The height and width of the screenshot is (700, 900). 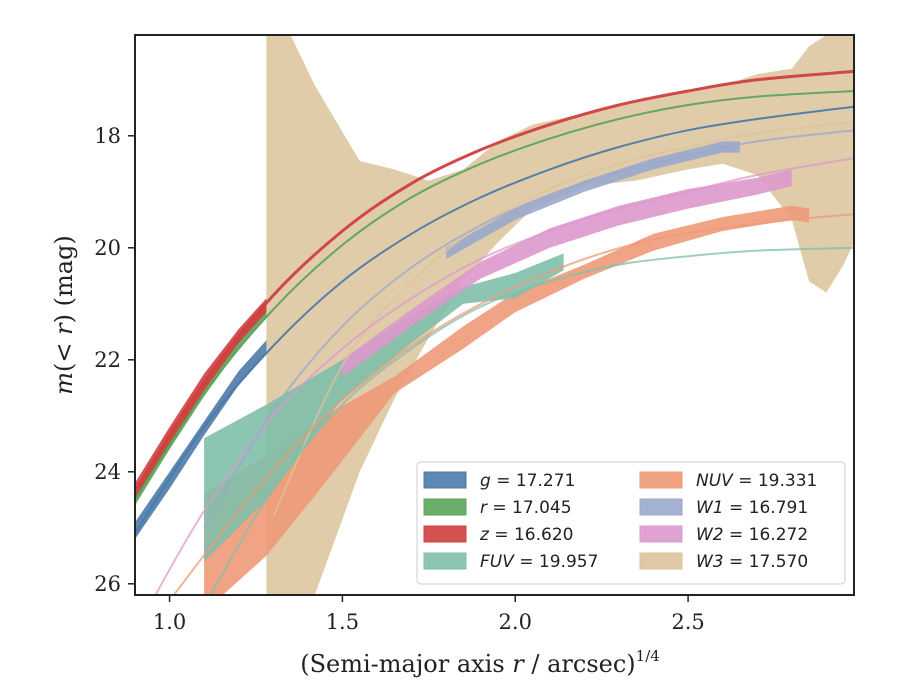 What do you see at coordinates (756, 481) in the screenshot?
I see `legend-label-nuv: NUV = 19.331` at bounding box center [756, 481].